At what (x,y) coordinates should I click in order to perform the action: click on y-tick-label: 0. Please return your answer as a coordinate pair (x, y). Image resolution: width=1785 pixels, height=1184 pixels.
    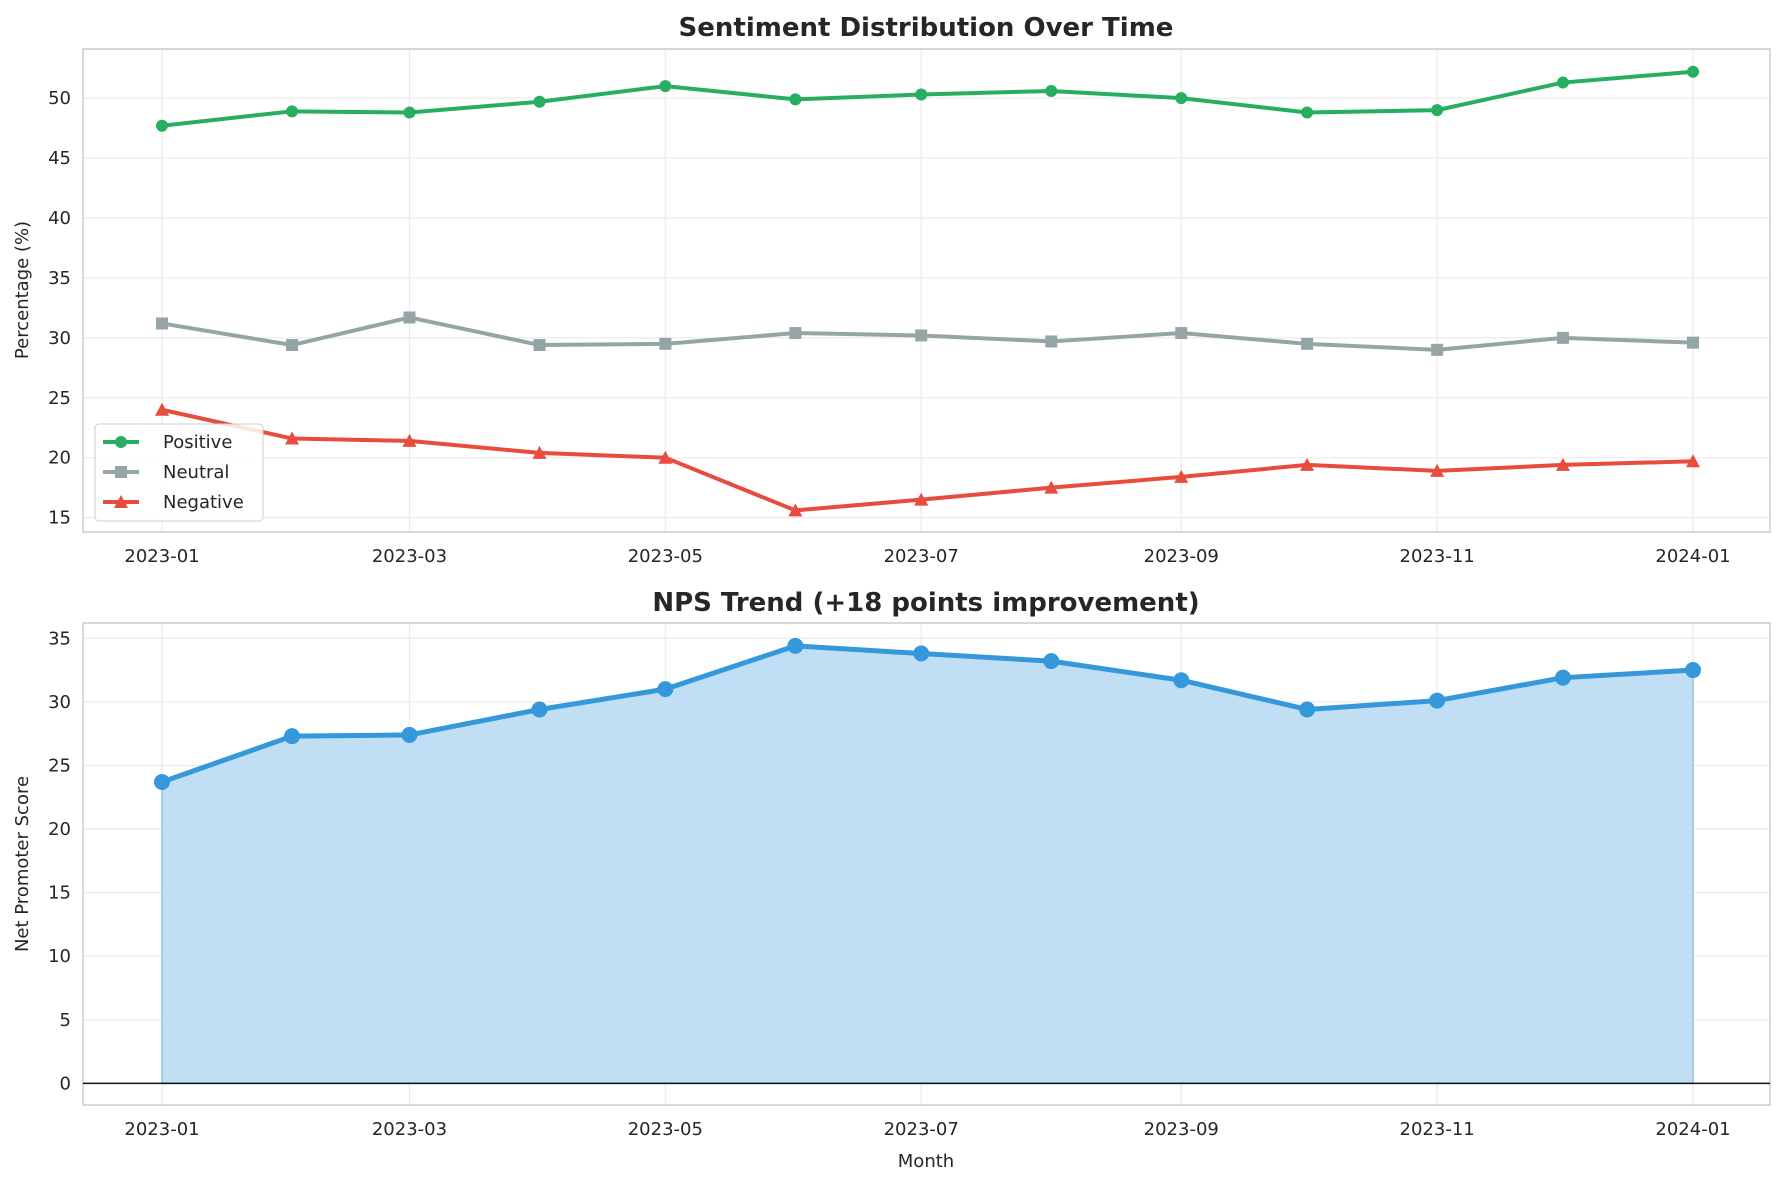
    Looking at the image, I should click on (65, 1083).